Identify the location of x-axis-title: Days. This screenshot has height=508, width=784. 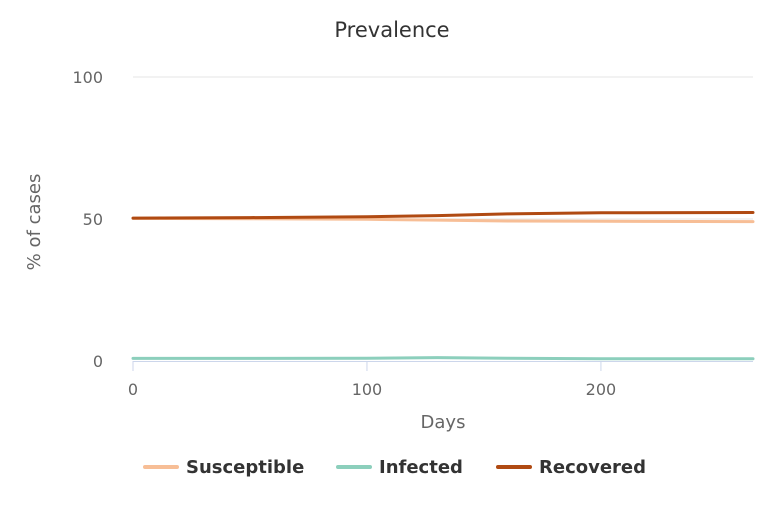
(443, 422).